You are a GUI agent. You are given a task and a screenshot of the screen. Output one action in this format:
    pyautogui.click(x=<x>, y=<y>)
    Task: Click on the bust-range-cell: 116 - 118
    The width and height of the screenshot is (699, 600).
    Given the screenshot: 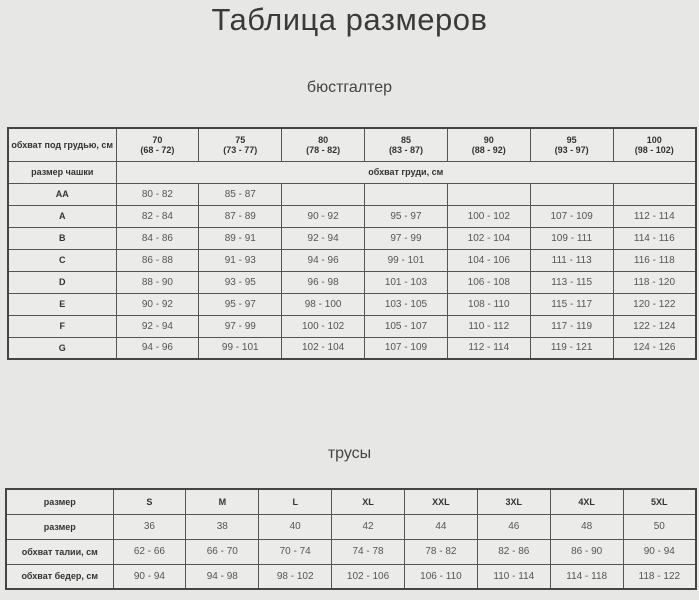 What is the action you would take?
    pyautogui.click(x=654, y=260)
    